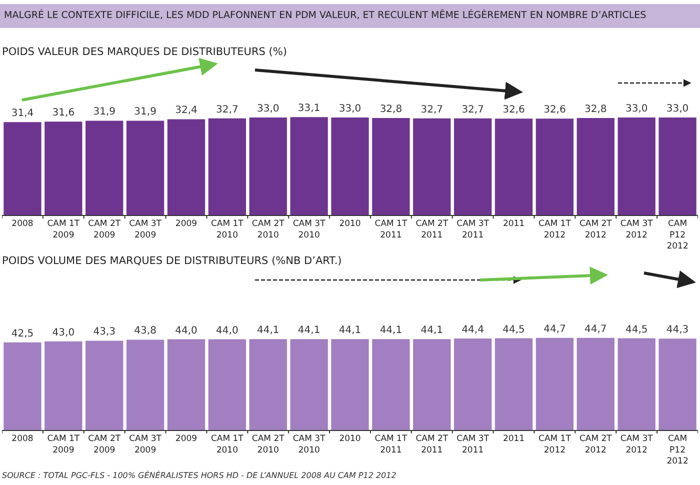 This screenshot has width=700, height=485. Describe the element at coordinates (145, 331) in the screenshot. I see `data-label: 43,8` at that location.